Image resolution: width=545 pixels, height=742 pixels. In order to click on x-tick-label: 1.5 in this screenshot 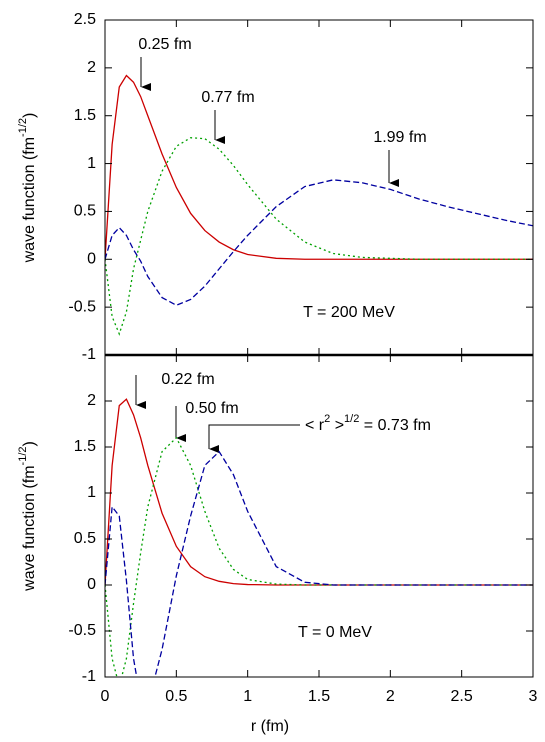, I will do `click(319, 696)`.